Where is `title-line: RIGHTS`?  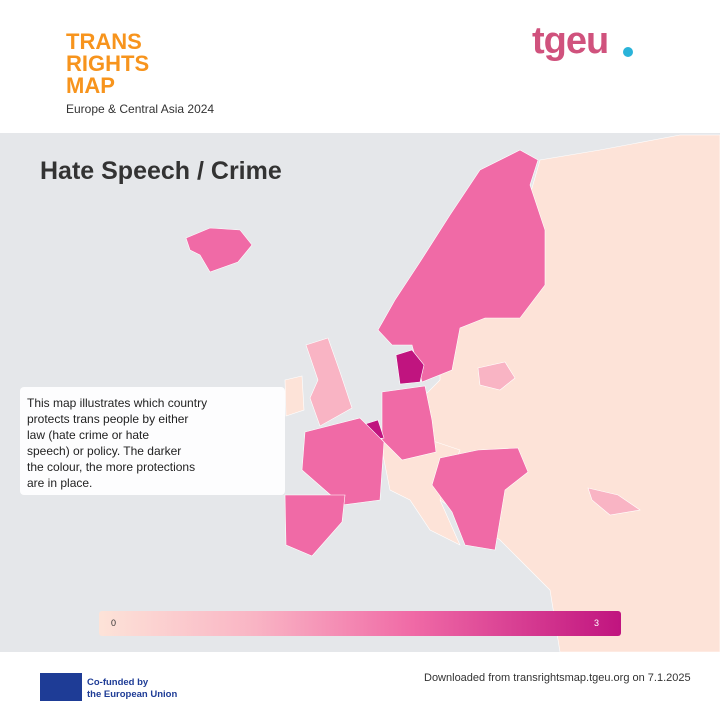
title-line: RIGHTS is located at coordinates (108, 63).